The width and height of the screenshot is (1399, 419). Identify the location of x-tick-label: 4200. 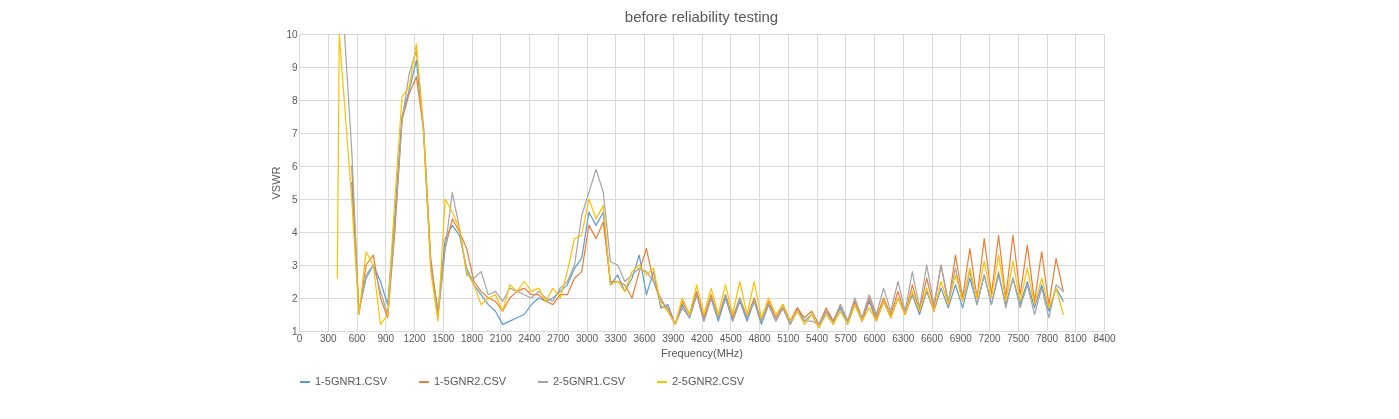
(702, 338).